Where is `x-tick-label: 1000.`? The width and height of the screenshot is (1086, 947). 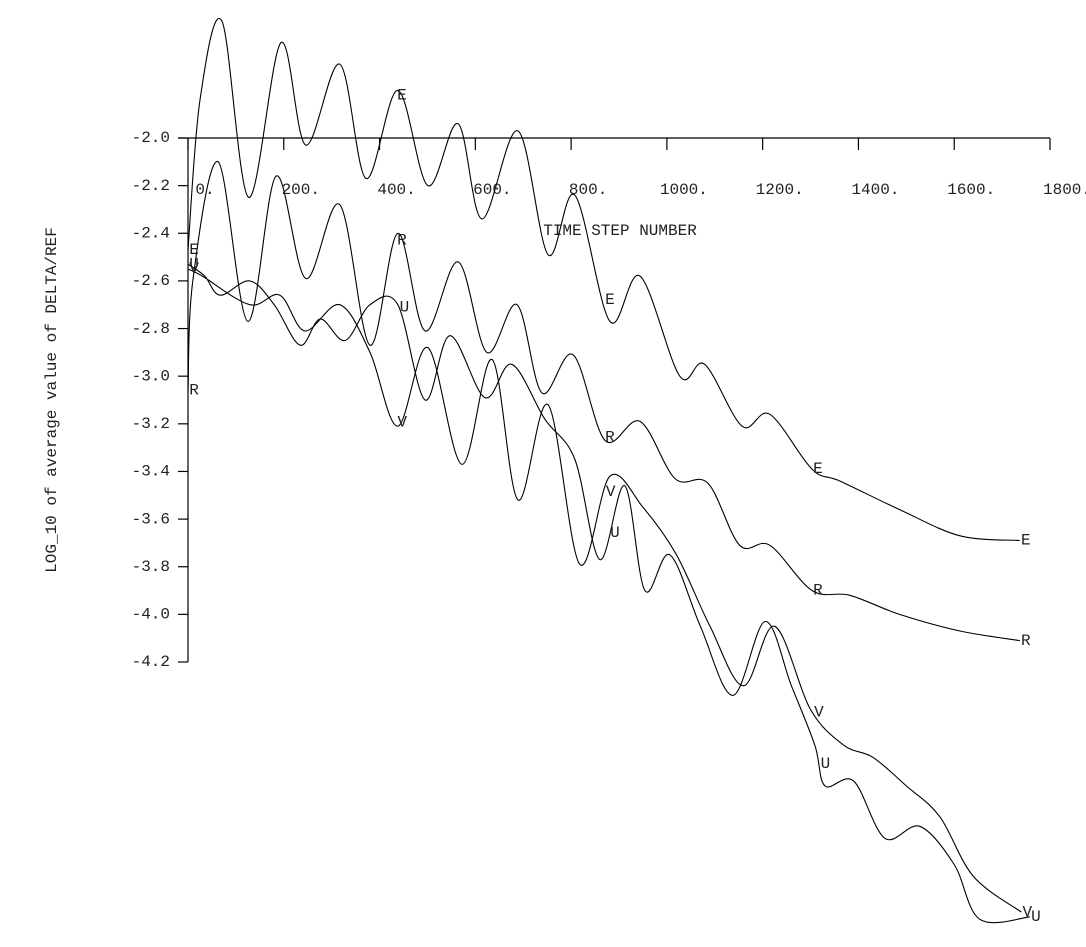
x-tick-label: 1000. is located at coordinates (684, 190).